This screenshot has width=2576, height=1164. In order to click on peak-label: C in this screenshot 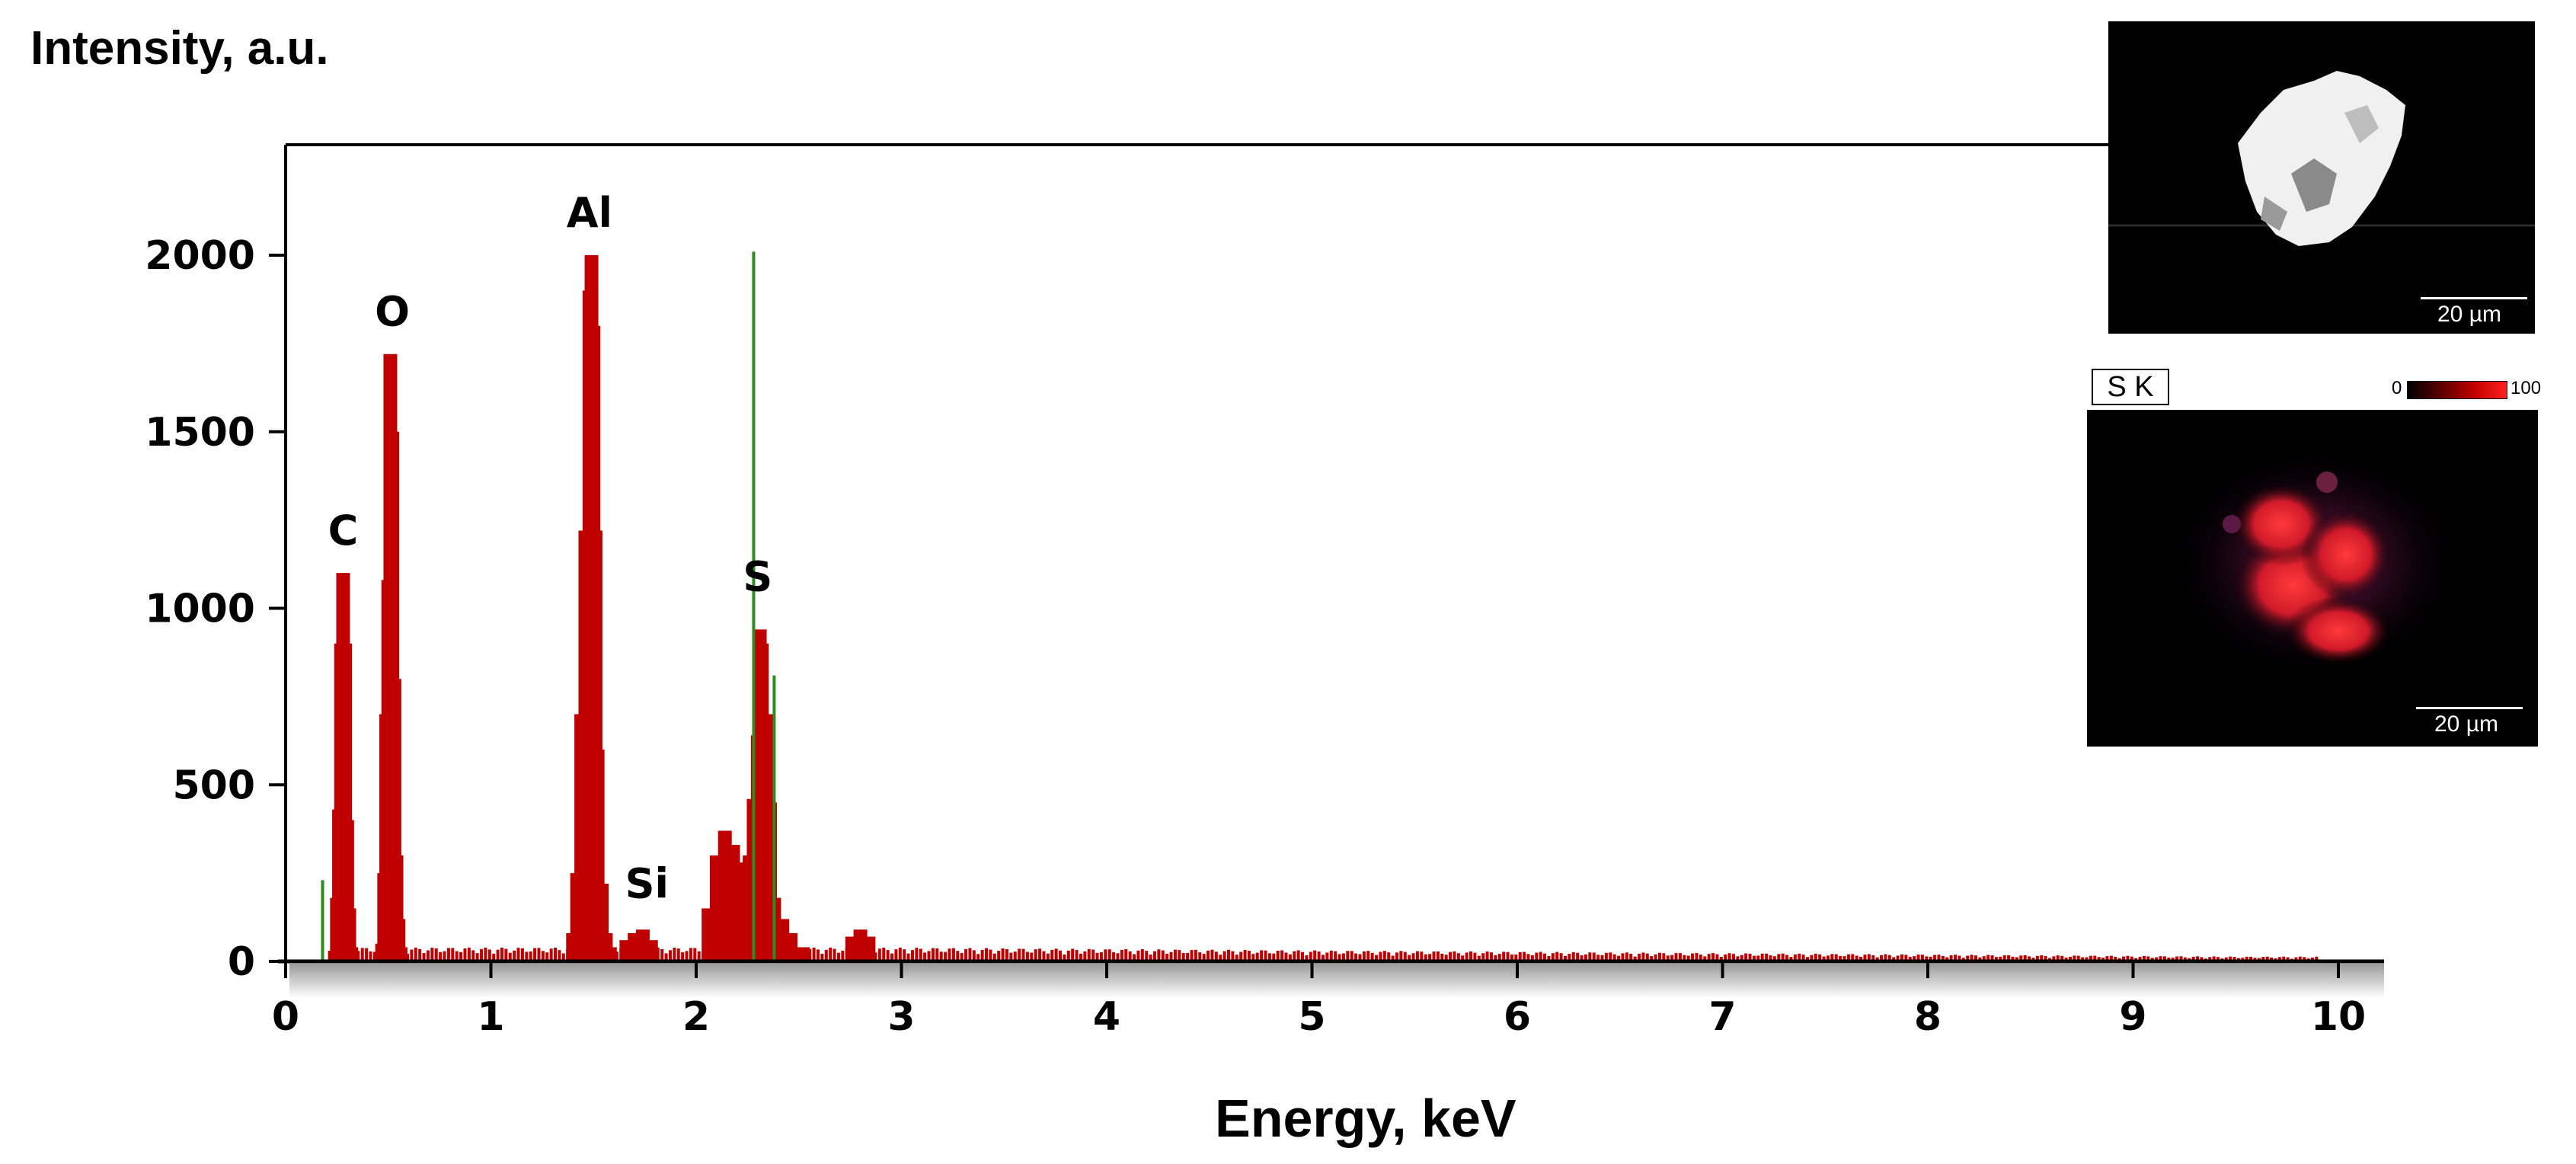, I will do `click(344, 531)`.